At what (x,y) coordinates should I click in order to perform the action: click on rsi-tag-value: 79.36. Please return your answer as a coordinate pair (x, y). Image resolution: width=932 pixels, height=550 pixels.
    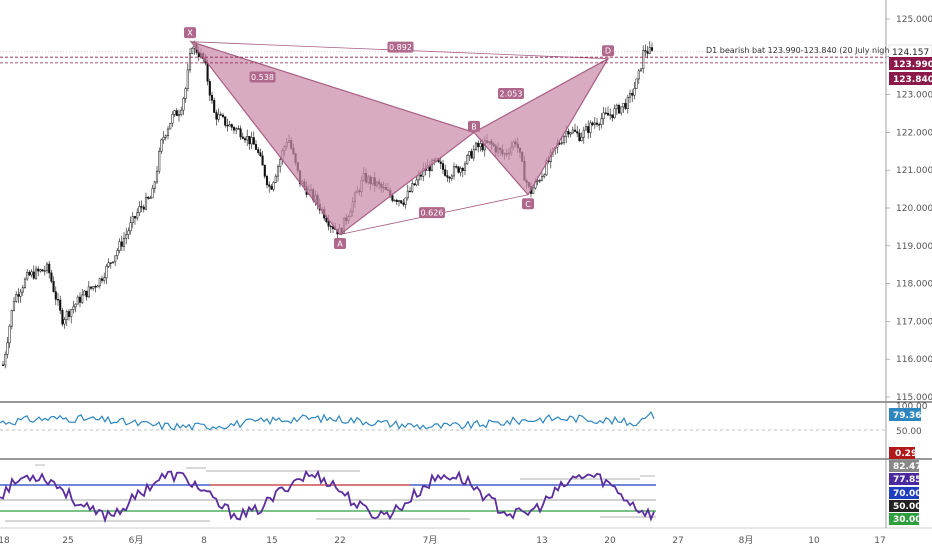
    Looking at the image, I should click on (905, 414).